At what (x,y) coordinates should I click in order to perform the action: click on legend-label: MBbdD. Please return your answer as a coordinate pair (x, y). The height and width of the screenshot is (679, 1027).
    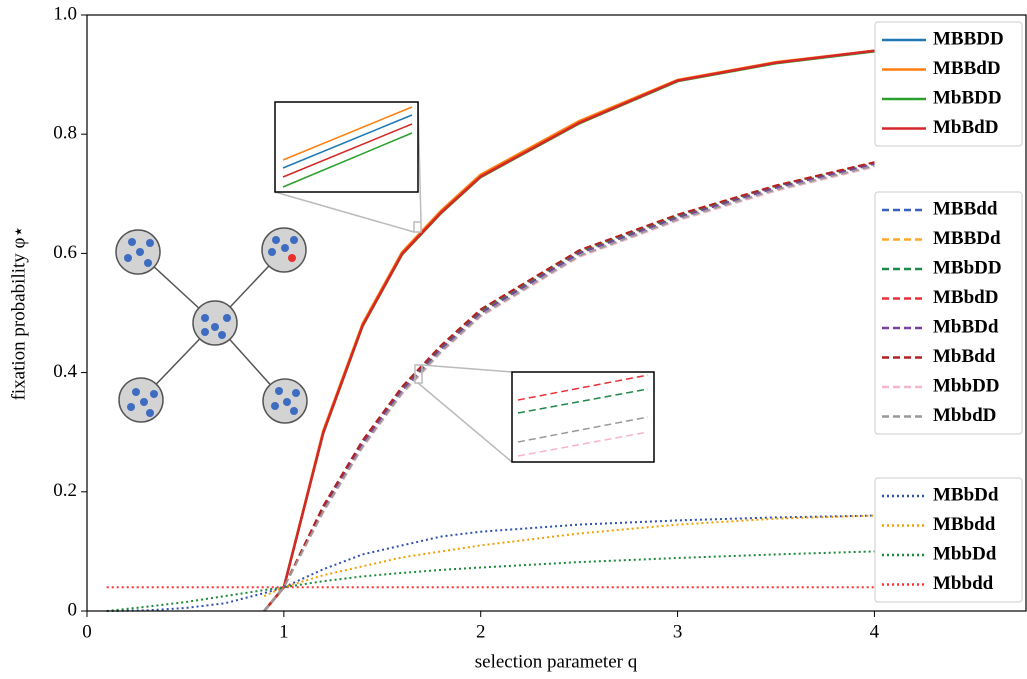
    Looking at the image, I should click on (965, 297).